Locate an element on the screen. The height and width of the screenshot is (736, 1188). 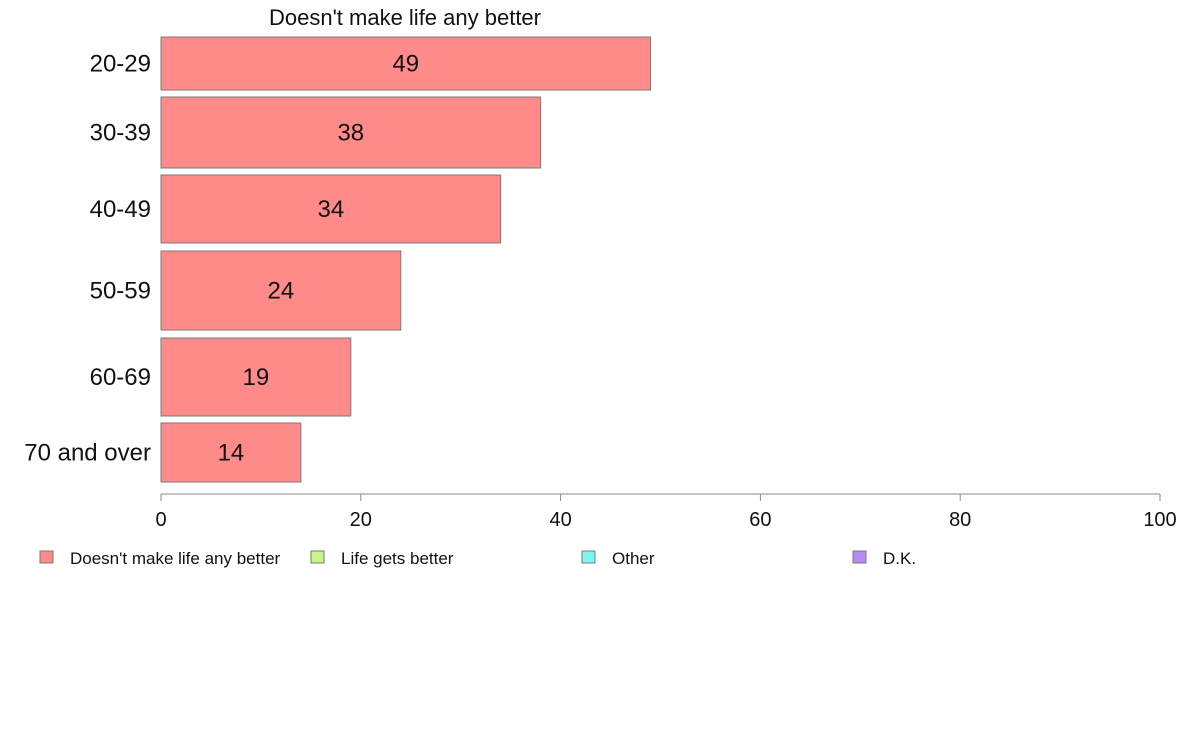
category-label: 40-49 is located at coordinates (120, 209).